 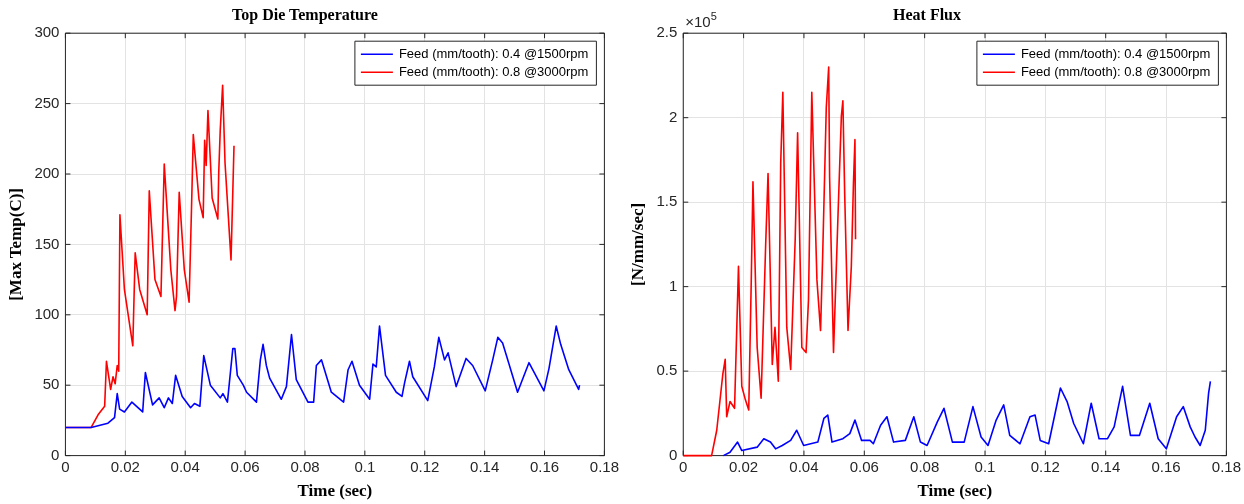 What do you see at coordinates (667, 32) in the screenshot?
I see `y-tick-label: 2.5` at bounding box center [667, 32].